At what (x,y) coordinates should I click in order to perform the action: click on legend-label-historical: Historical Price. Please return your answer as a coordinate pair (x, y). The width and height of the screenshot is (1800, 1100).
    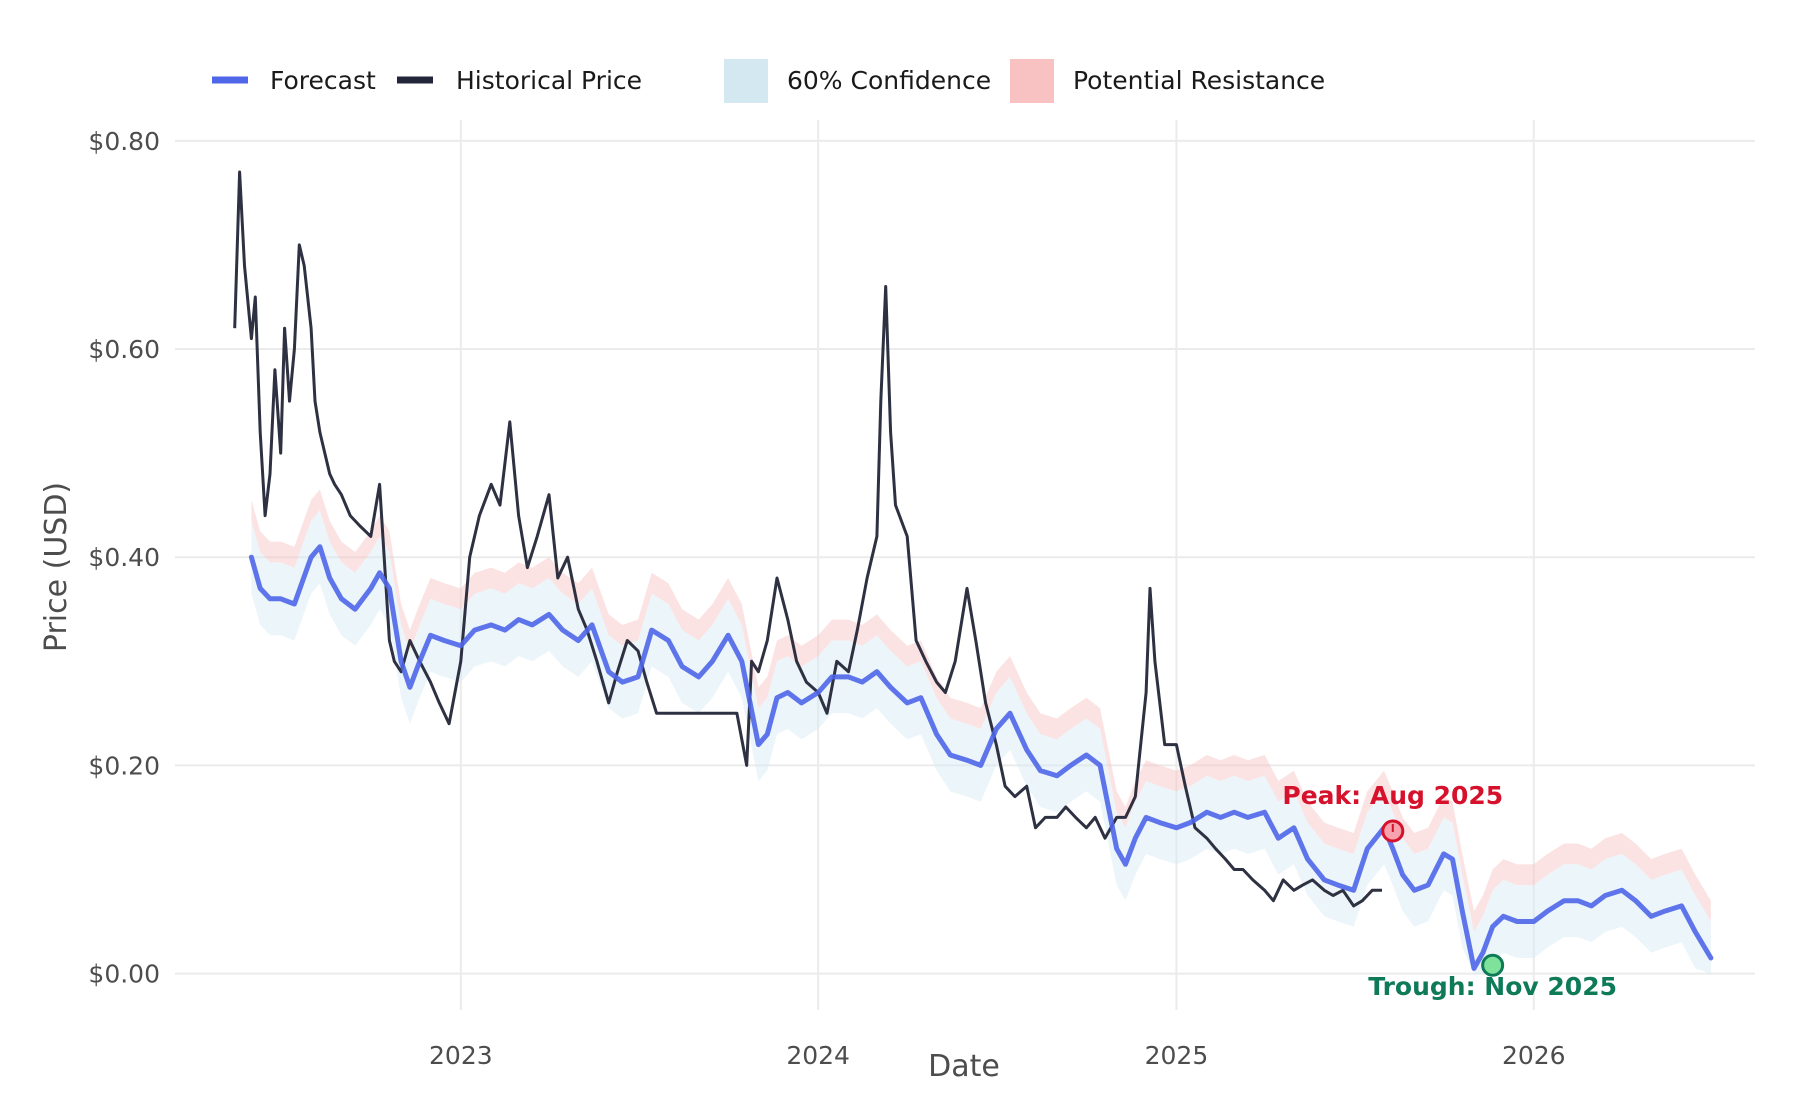
    Looking at the image, I should click on (549, 80).